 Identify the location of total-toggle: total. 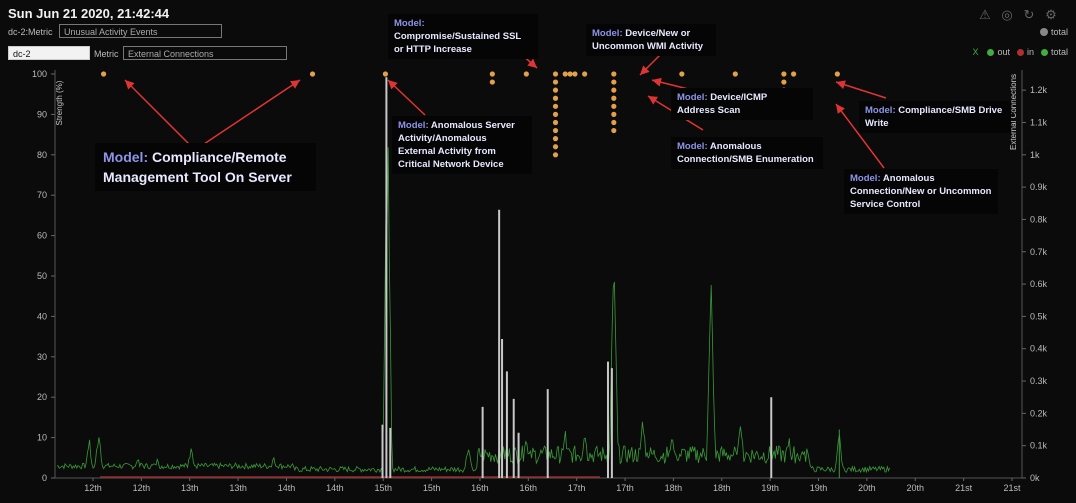
(1053, 32).